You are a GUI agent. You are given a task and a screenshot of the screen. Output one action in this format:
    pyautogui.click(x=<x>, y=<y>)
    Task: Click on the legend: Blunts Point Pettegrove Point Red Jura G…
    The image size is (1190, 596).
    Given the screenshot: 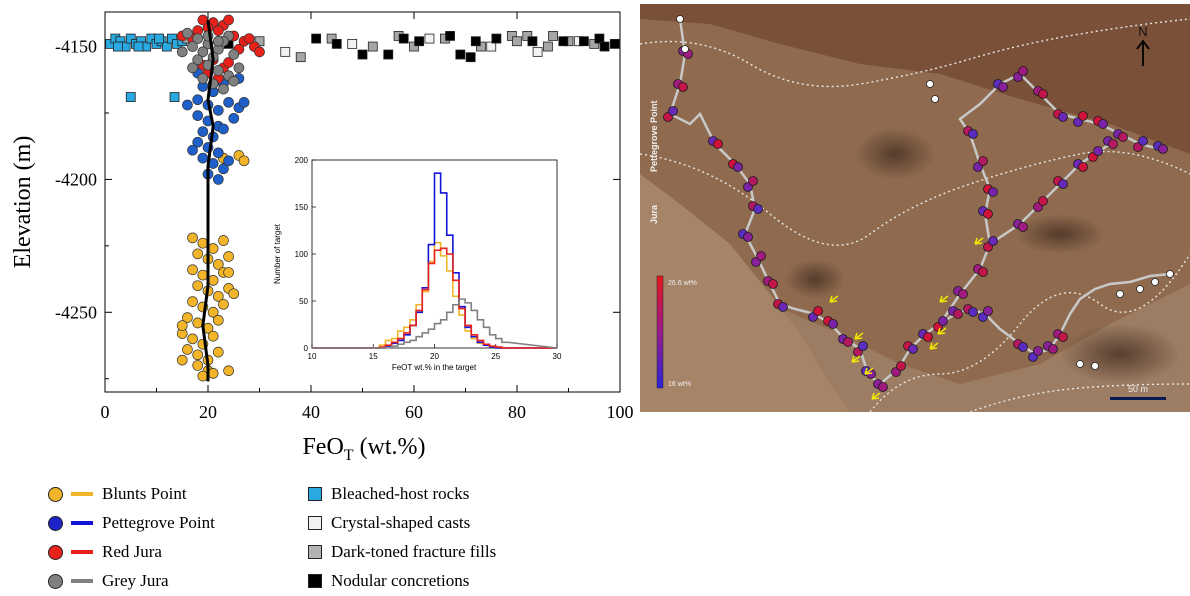 What is the action you would take?
    pyautogui.click(x=328, y=538)
    